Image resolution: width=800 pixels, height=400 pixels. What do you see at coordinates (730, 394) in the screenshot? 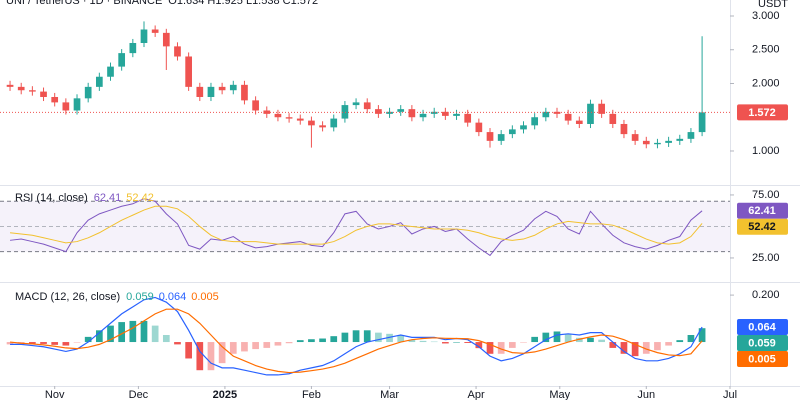
I see `x-tick-label: Jul` at bounding box center [730, 394].